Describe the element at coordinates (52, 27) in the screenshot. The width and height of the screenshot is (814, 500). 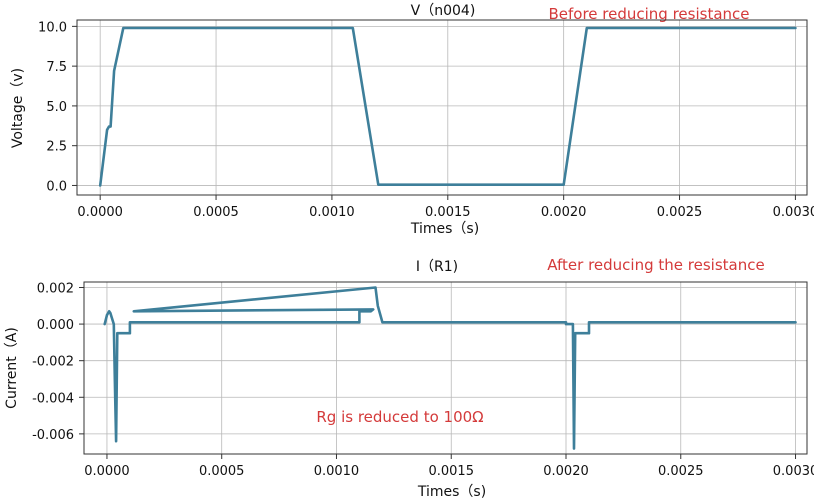
I see `voltage-y-tick-label: 10.0` at that location.